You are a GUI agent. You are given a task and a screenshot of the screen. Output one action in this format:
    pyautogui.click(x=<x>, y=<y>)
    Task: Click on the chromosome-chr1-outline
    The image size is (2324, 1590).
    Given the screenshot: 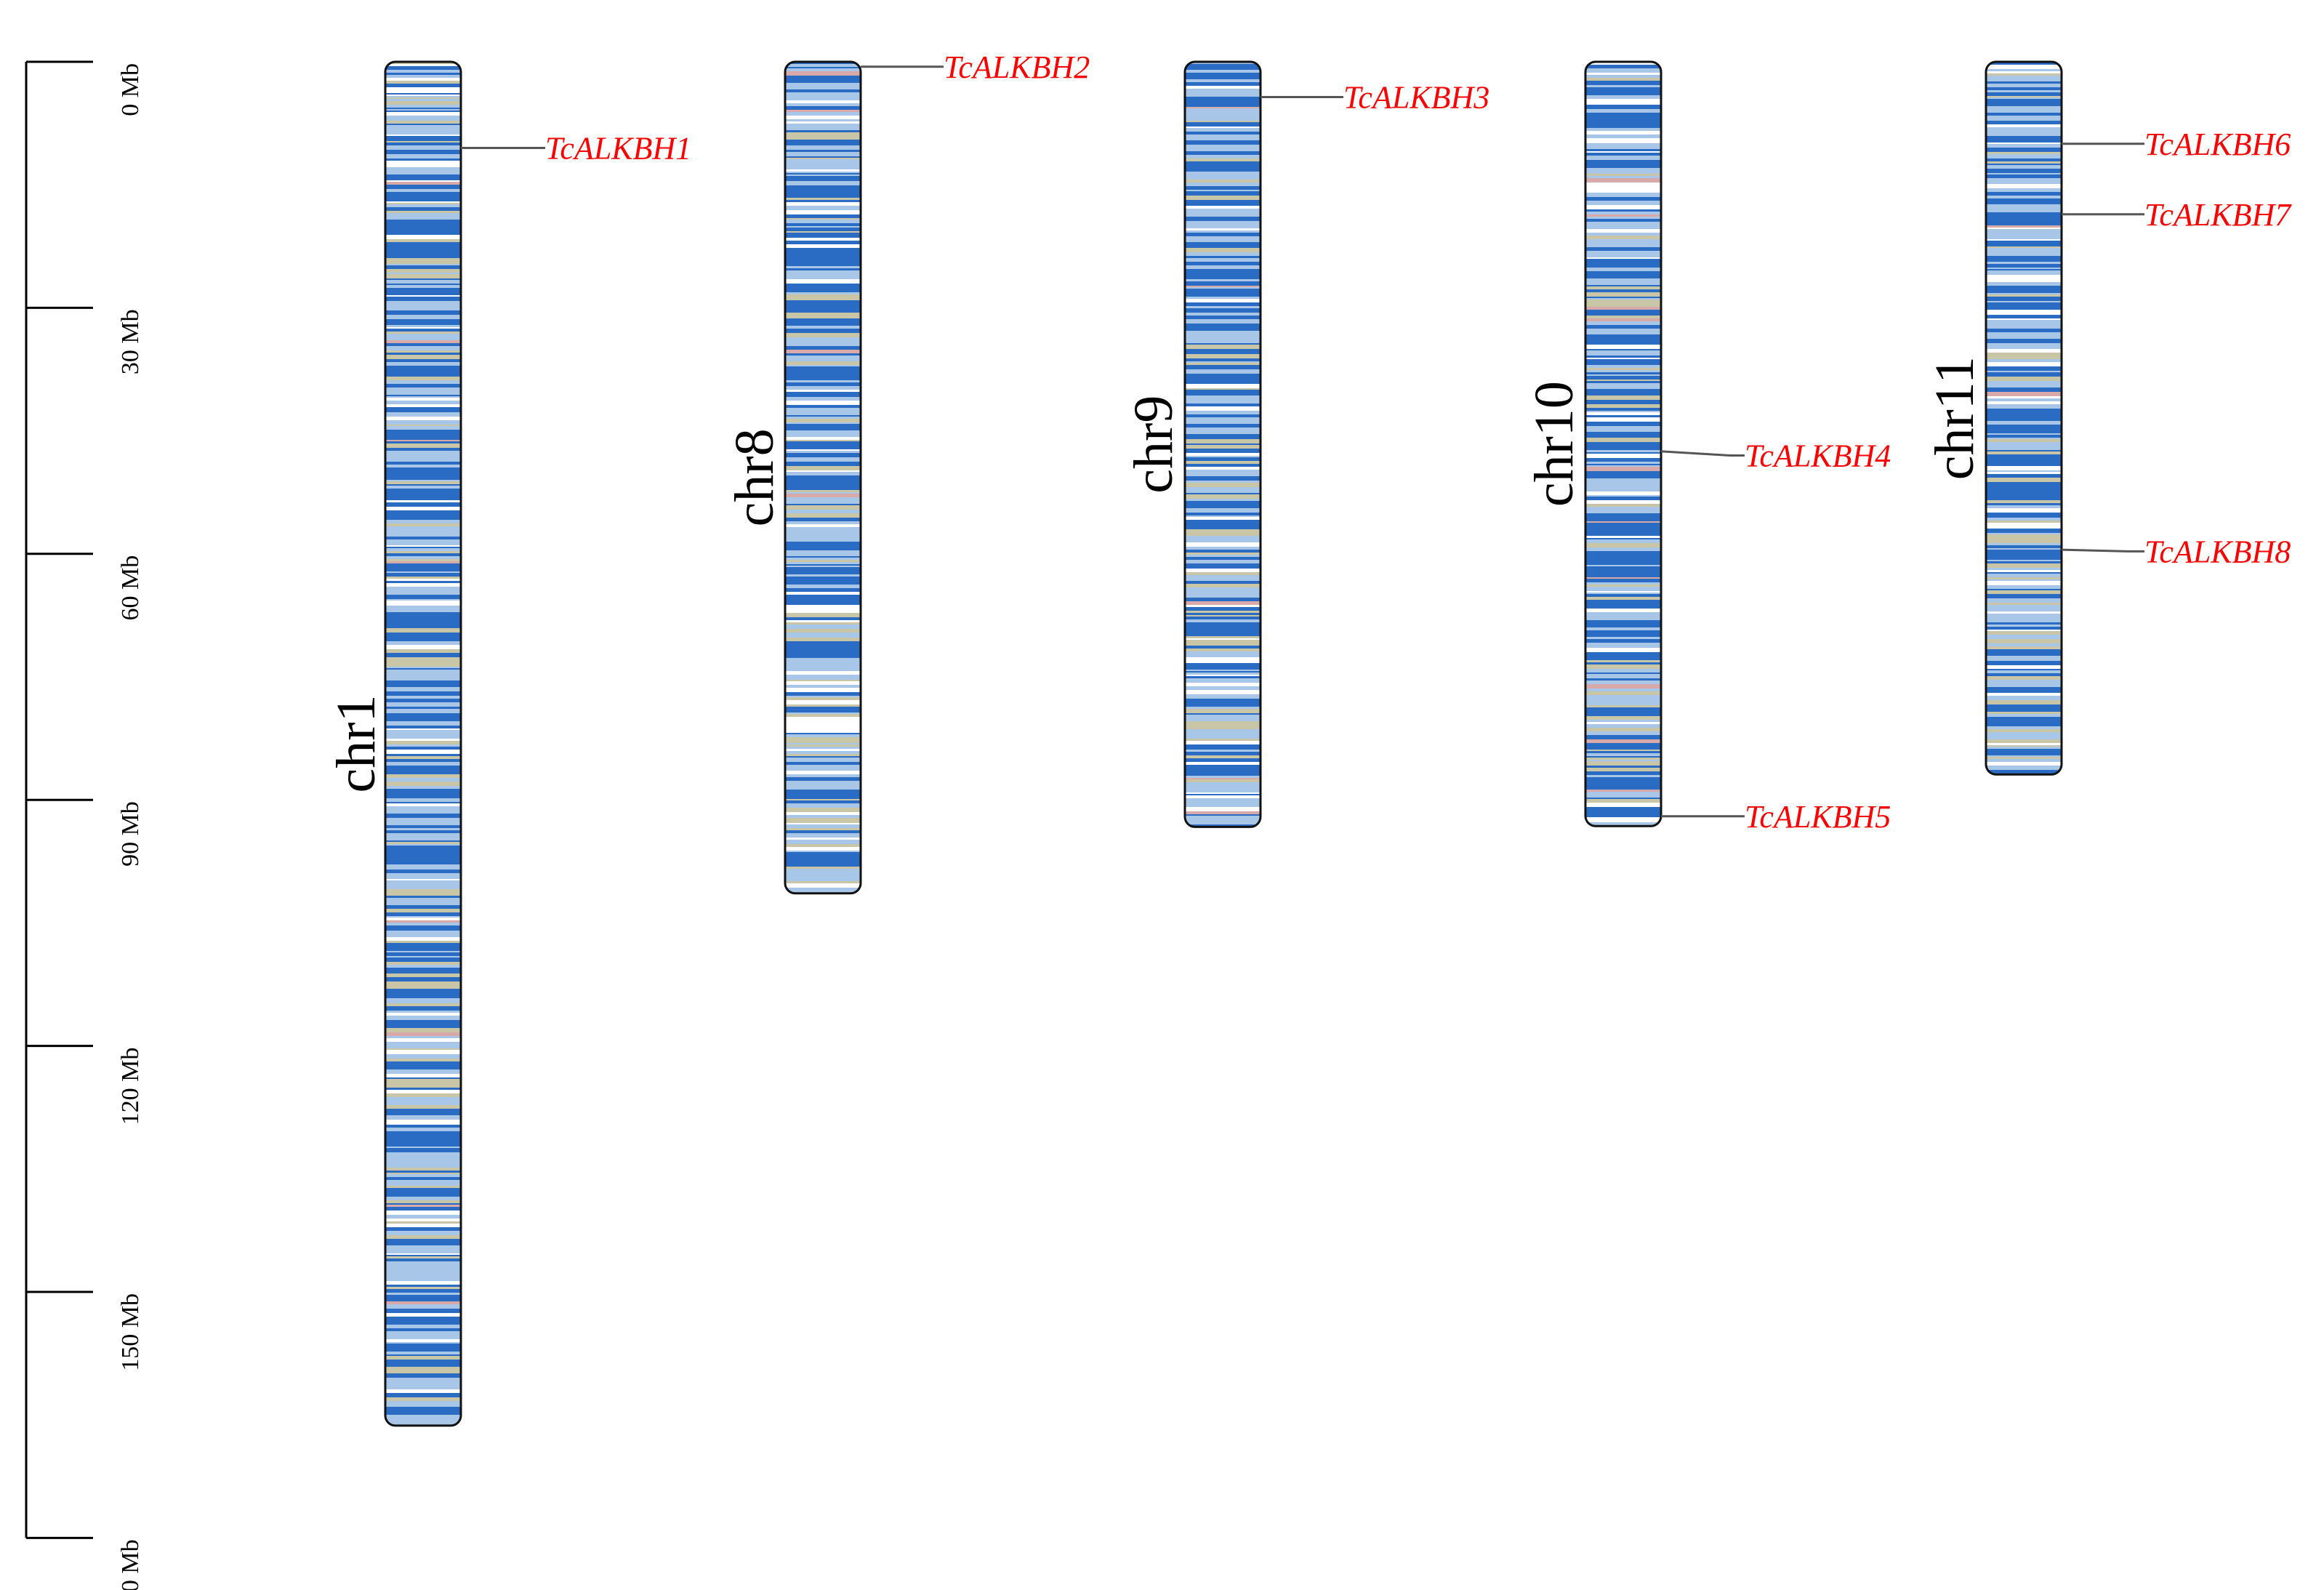 What is the action you would take?
    pyautogui.click(x=423, y=743)
    